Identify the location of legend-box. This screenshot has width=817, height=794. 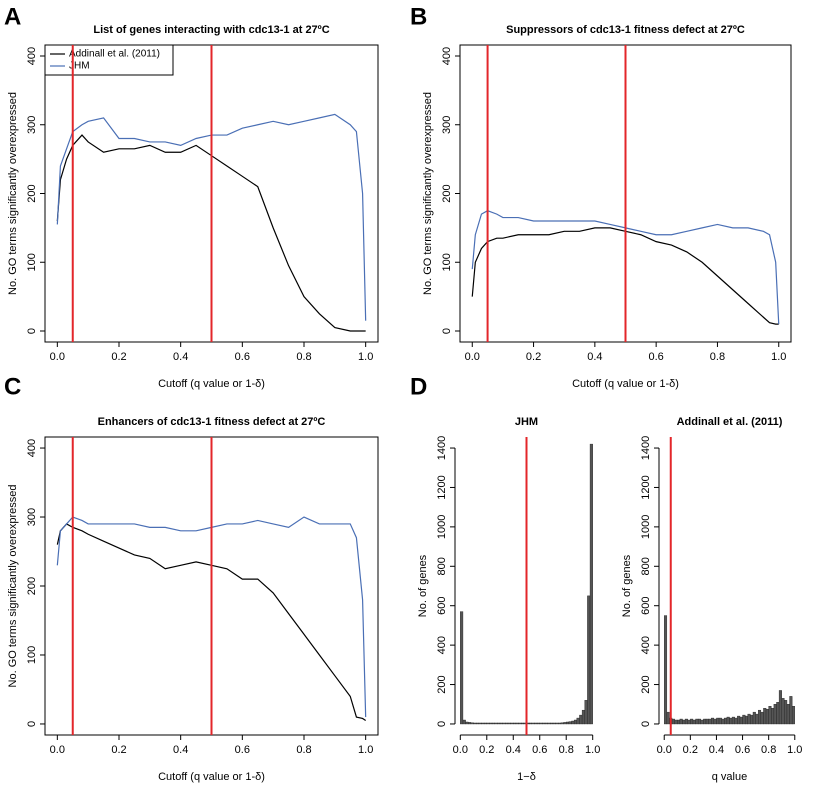
(109, 60).